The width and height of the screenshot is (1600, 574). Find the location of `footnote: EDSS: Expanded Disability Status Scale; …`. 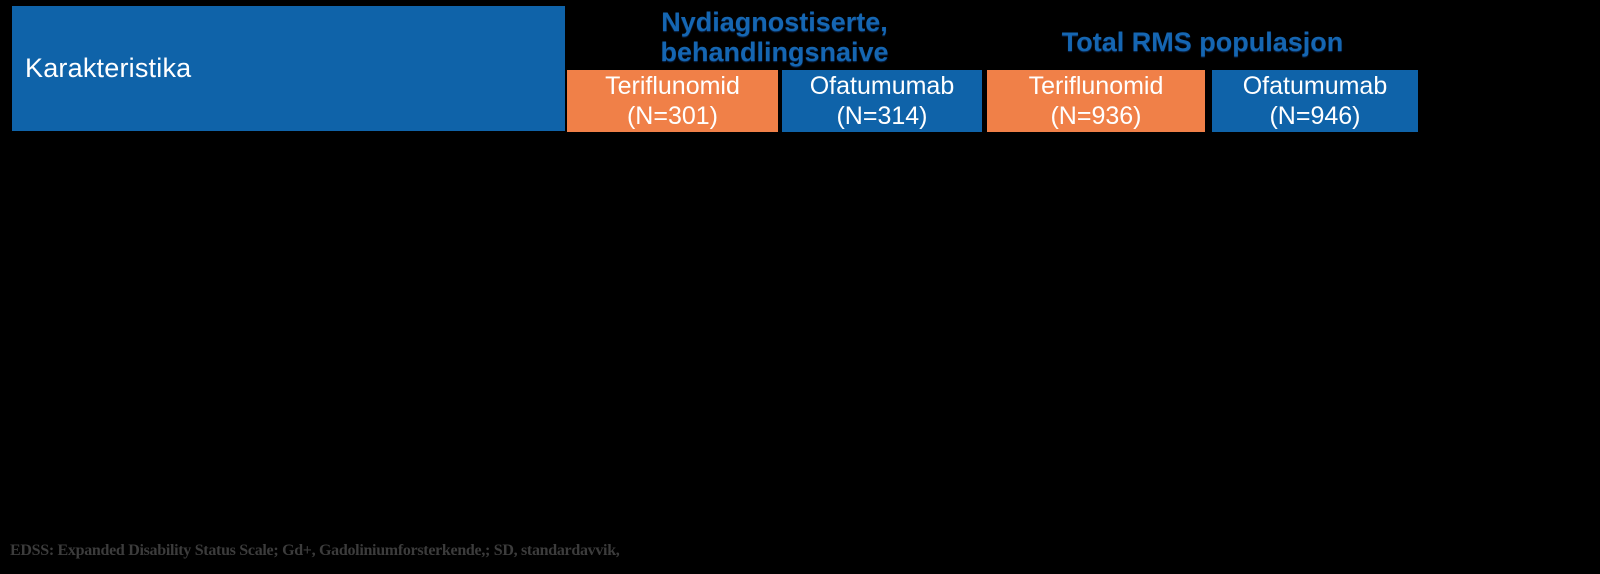

footnote: EDSS: Expanded Disability Status Scale; … is located at coordinates (315, 550).